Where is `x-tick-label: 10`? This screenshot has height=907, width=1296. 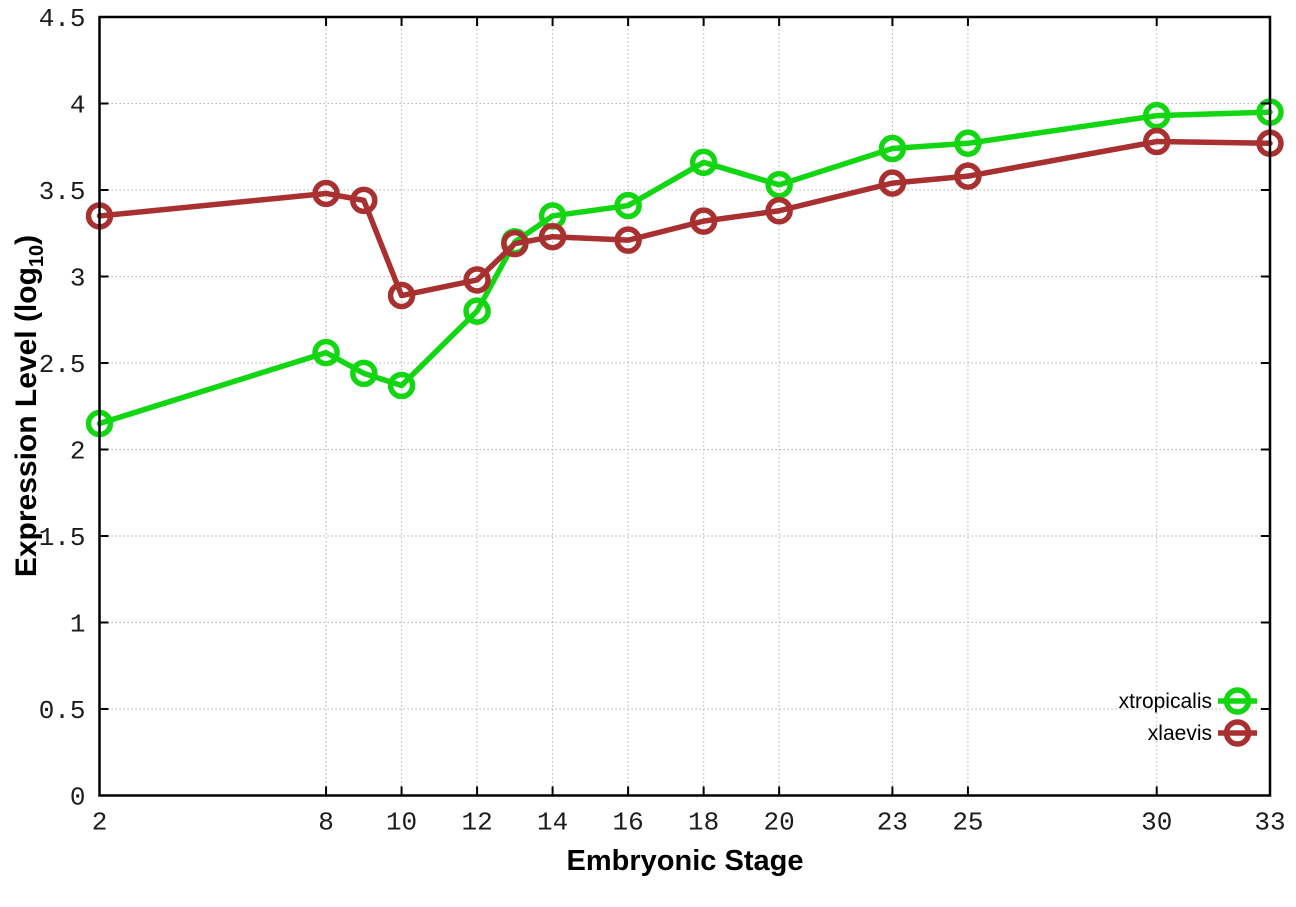
x-tick-label: 10 is located at coordinates (401, 823).